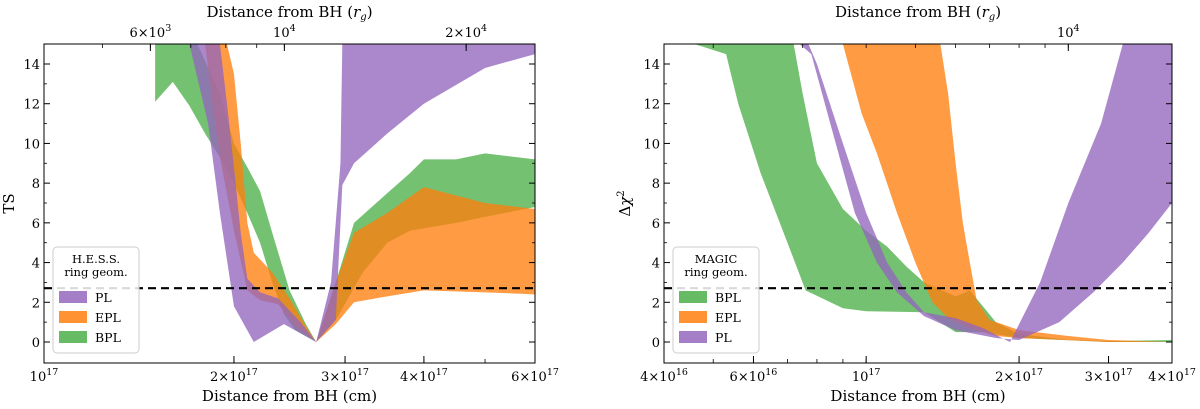 This screenshot has width=1200, height=409. I want to click on legend-title: H.E.S.S., so click(96, 259).